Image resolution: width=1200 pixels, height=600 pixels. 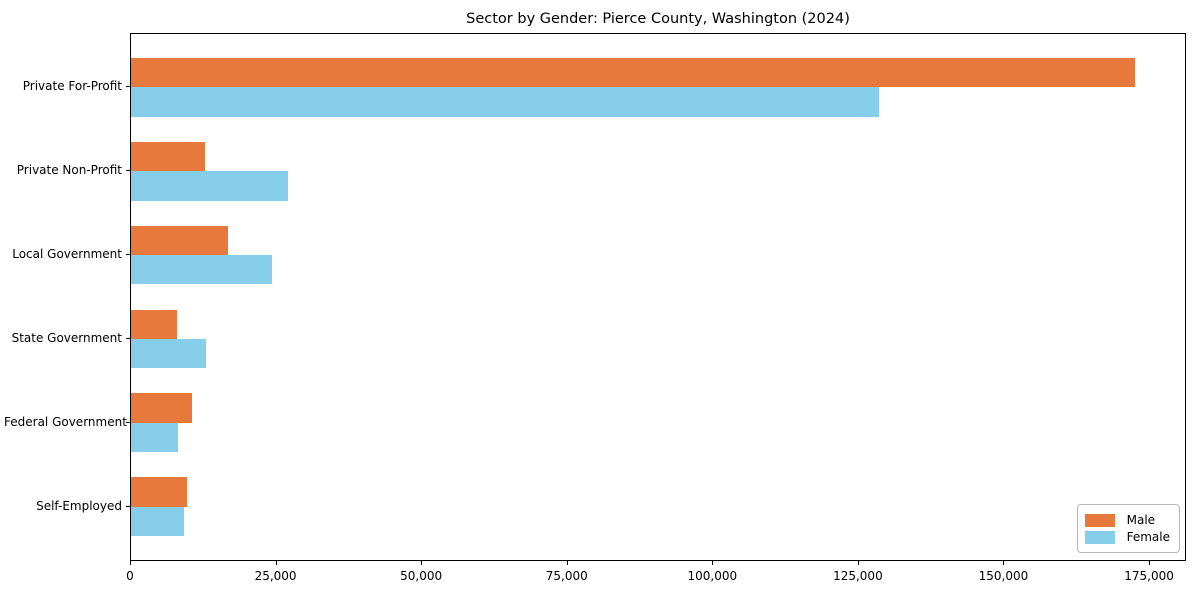 What do you see at coordinates (162, 408) in the screenshot?
I see `bar-male-federal-government` at bounding box center [162, 408].